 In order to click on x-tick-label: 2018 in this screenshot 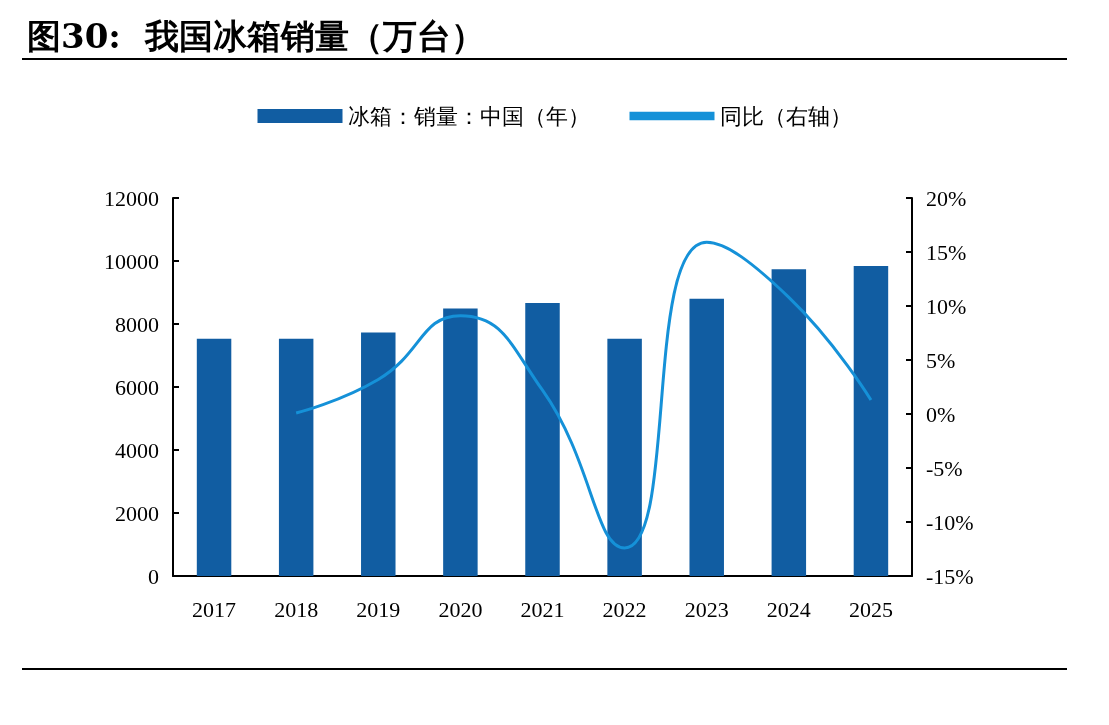, I will do `click(296, 609)`.